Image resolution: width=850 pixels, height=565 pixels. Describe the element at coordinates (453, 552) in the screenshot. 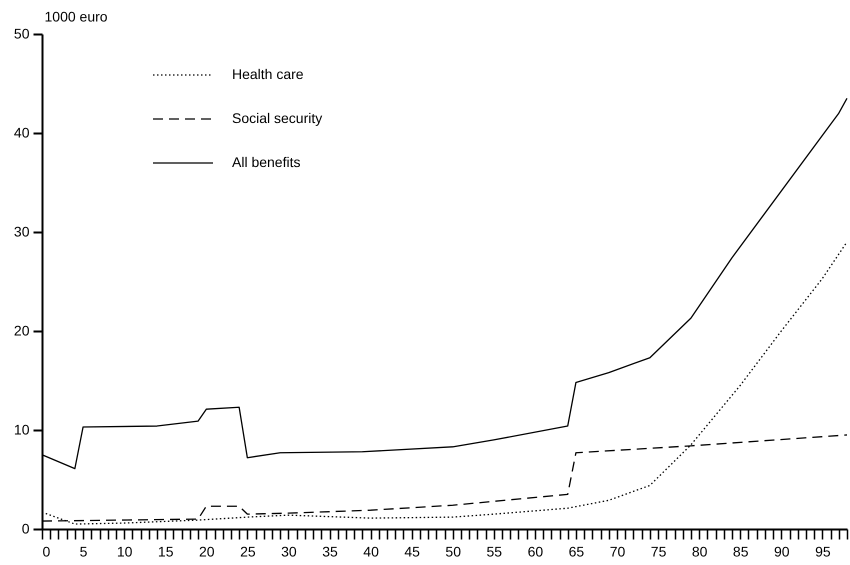

I see `x-tick-label: 50` at that location.